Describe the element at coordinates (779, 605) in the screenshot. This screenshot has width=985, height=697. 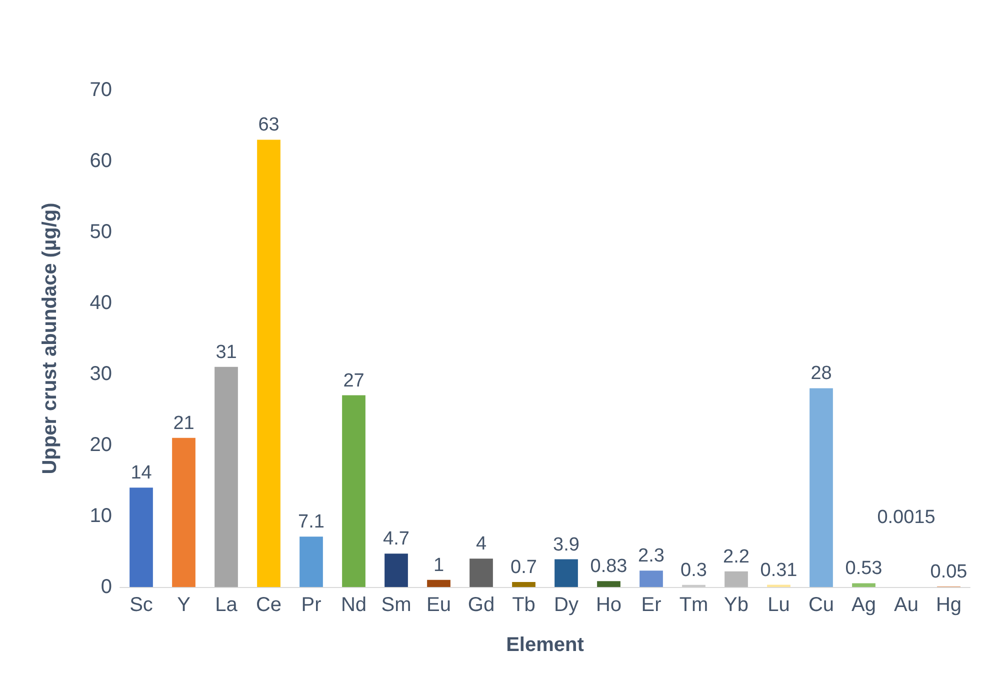
I see `x-tick-label: Lu` at that location.